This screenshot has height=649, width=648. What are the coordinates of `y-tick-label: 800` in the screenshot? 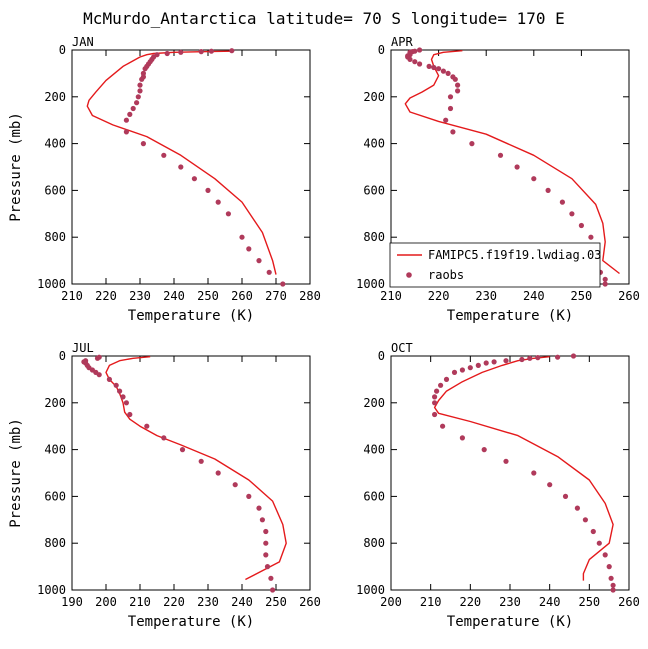 It's located at (374, 237).